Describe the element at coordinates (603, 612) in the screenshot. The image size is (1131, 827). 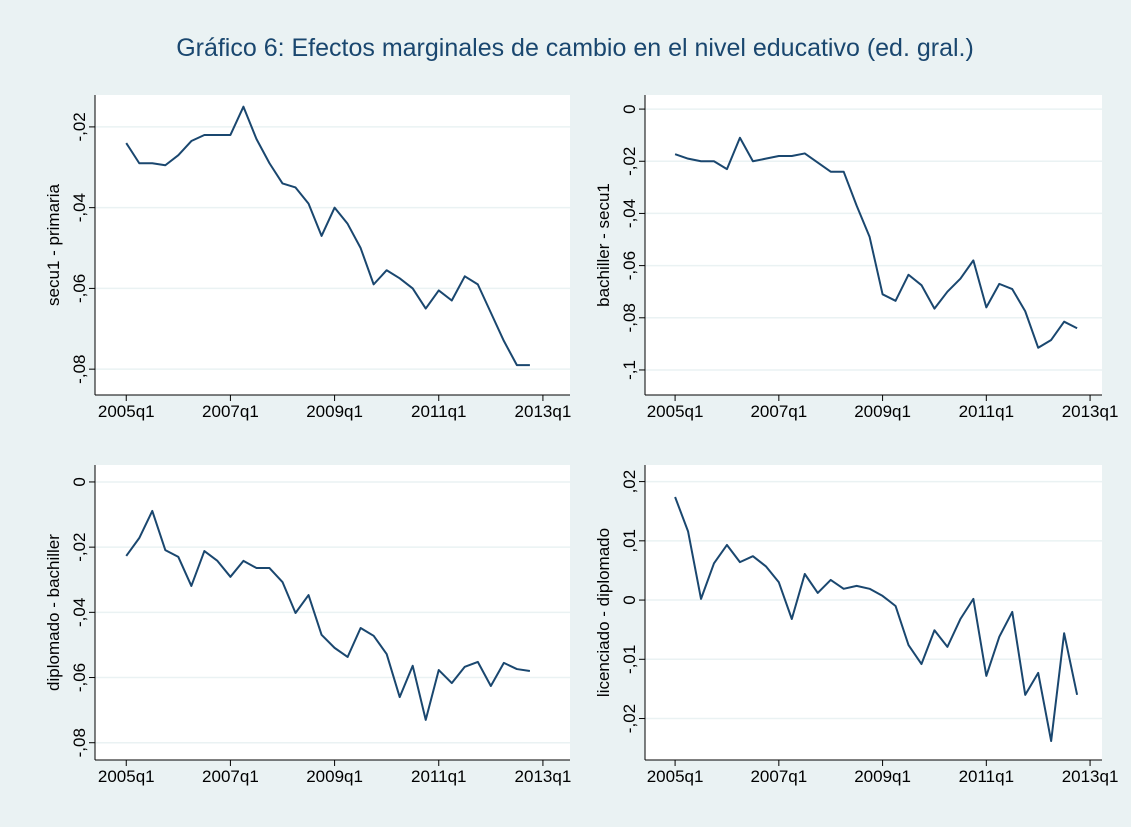
I see `y-axis-label: licenciado - diplomado` at that location.